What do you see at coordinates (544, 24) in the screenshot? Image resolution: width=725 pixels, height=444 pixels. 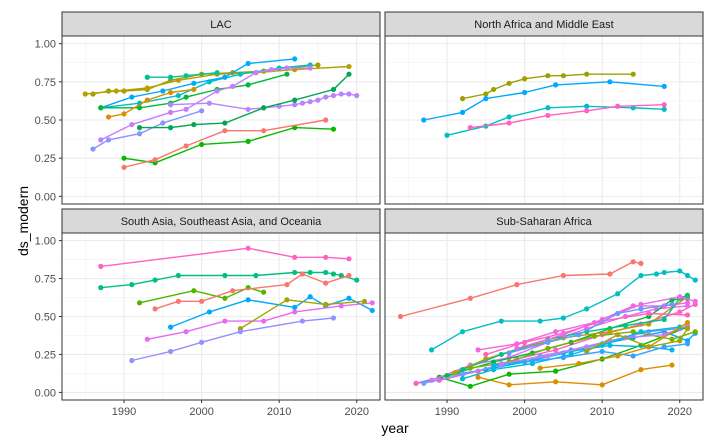 I see `facet-strip` at bounding box center [544, 24].